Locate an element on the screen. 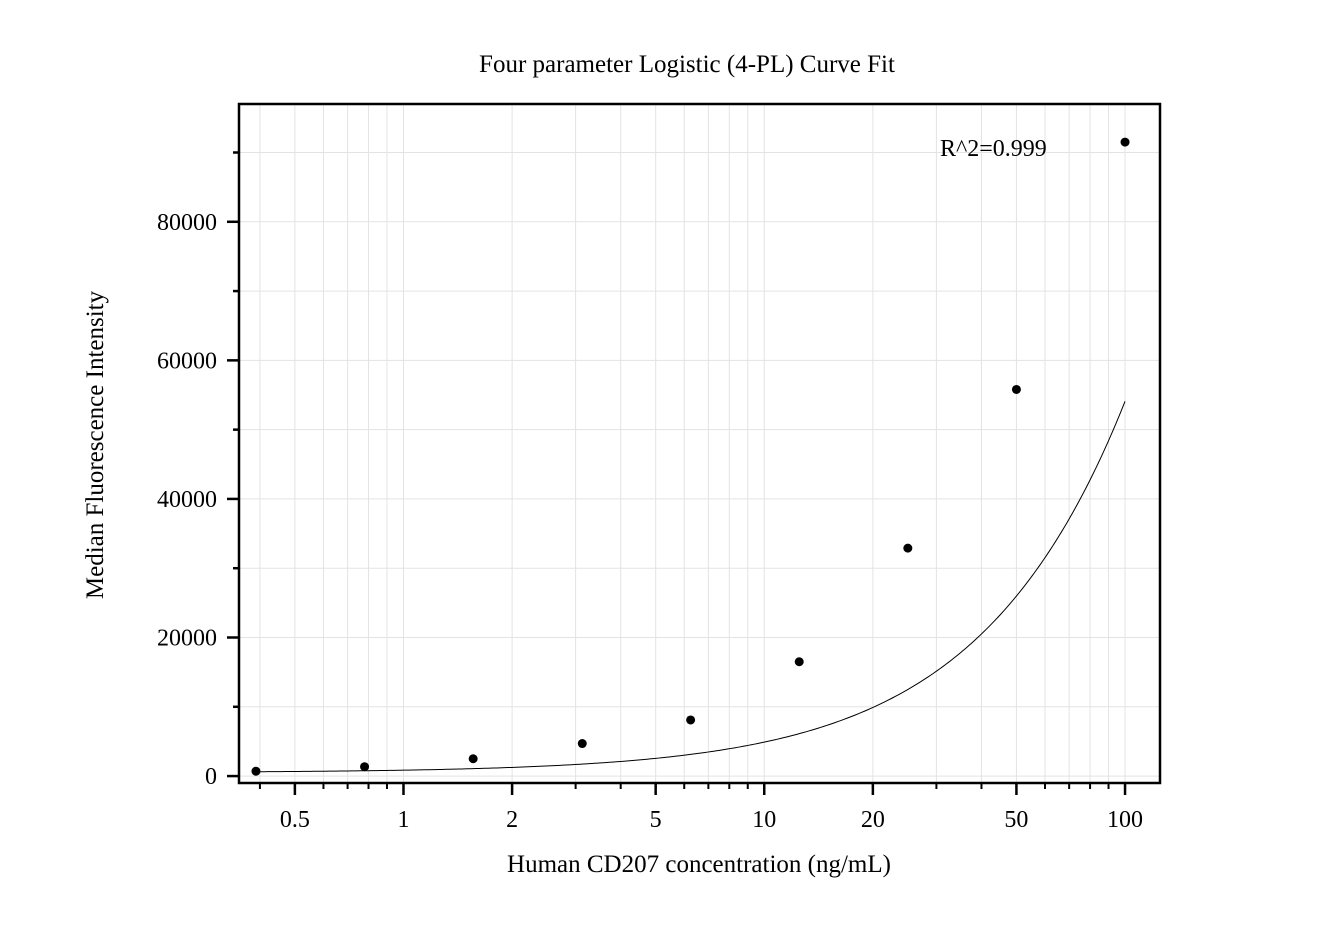  y-tick-label: 40000 is located at coordinates (187, 500).